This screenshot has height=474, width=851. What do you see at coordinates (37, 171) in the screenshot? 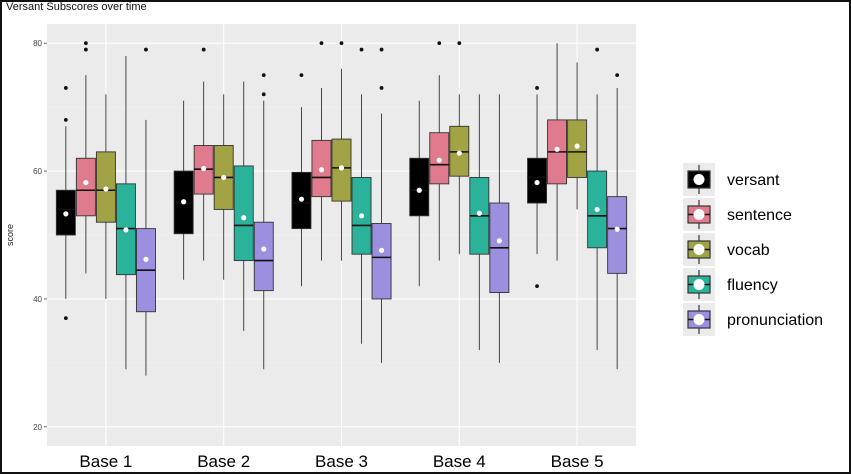
I see `y-tick-label: 60` at bounding box center [37, 171].